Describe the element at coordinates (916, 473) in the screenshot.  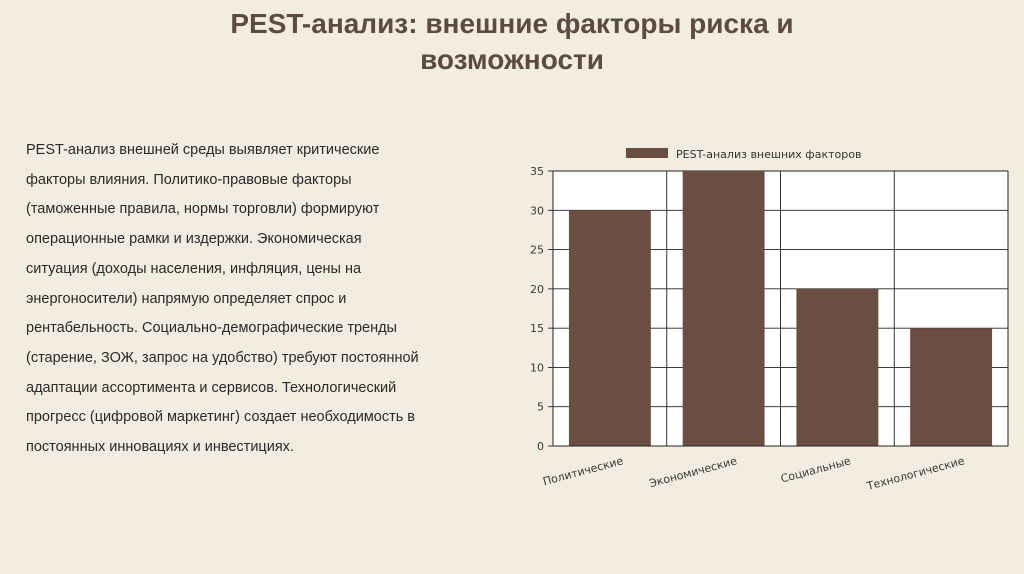
I see `x-tick-label: Технологические` at that location.